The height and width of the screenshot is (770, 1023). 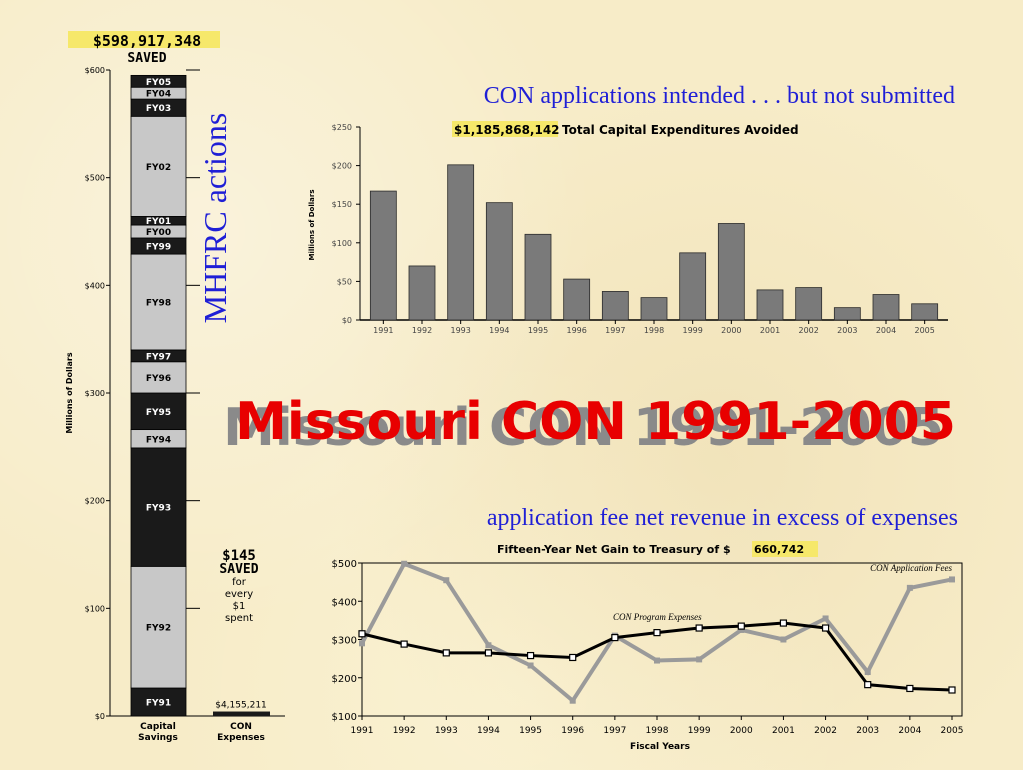 What do you see at coordinates (239, 582) in the screenshot?
I see `ratio-line: for` at bounding box center [239, 582].